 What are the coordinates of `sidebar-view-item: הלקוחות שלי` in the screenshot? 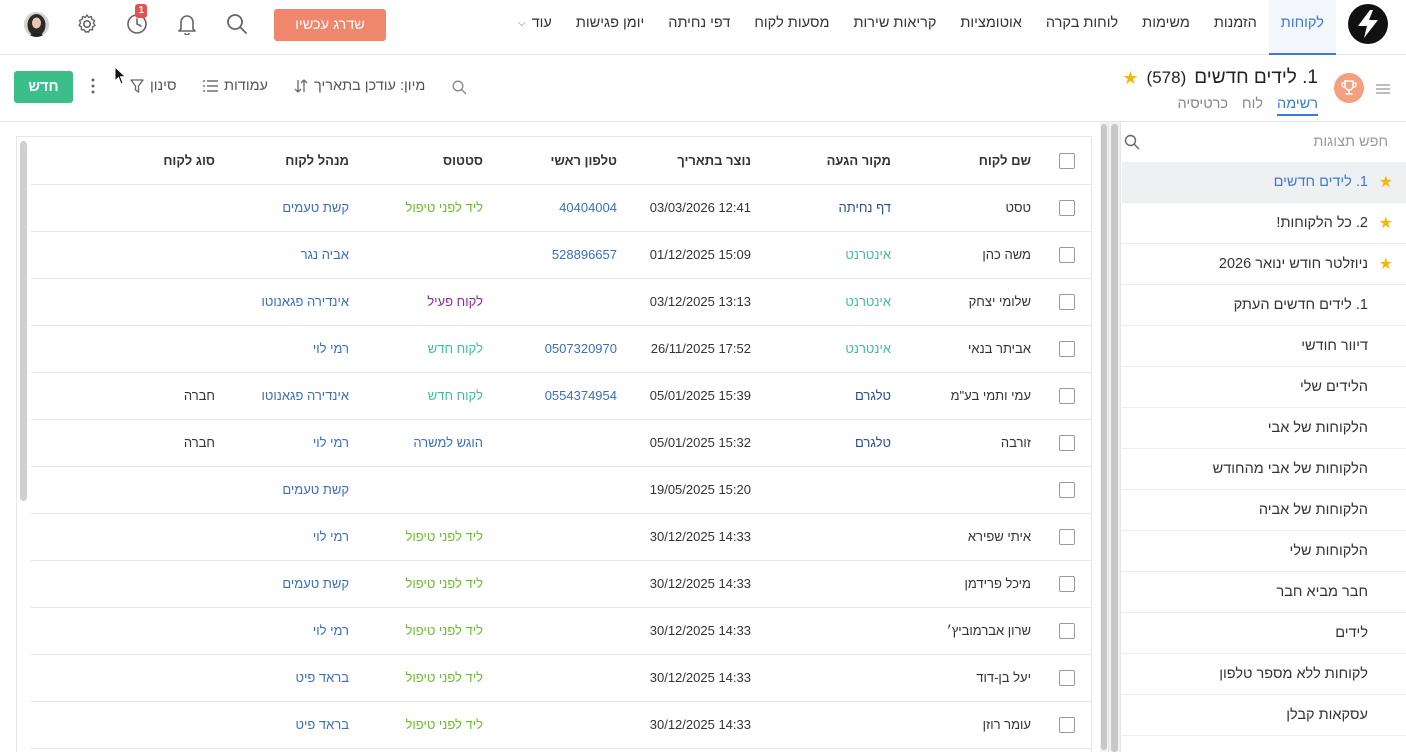 It's located at (1264, 551).